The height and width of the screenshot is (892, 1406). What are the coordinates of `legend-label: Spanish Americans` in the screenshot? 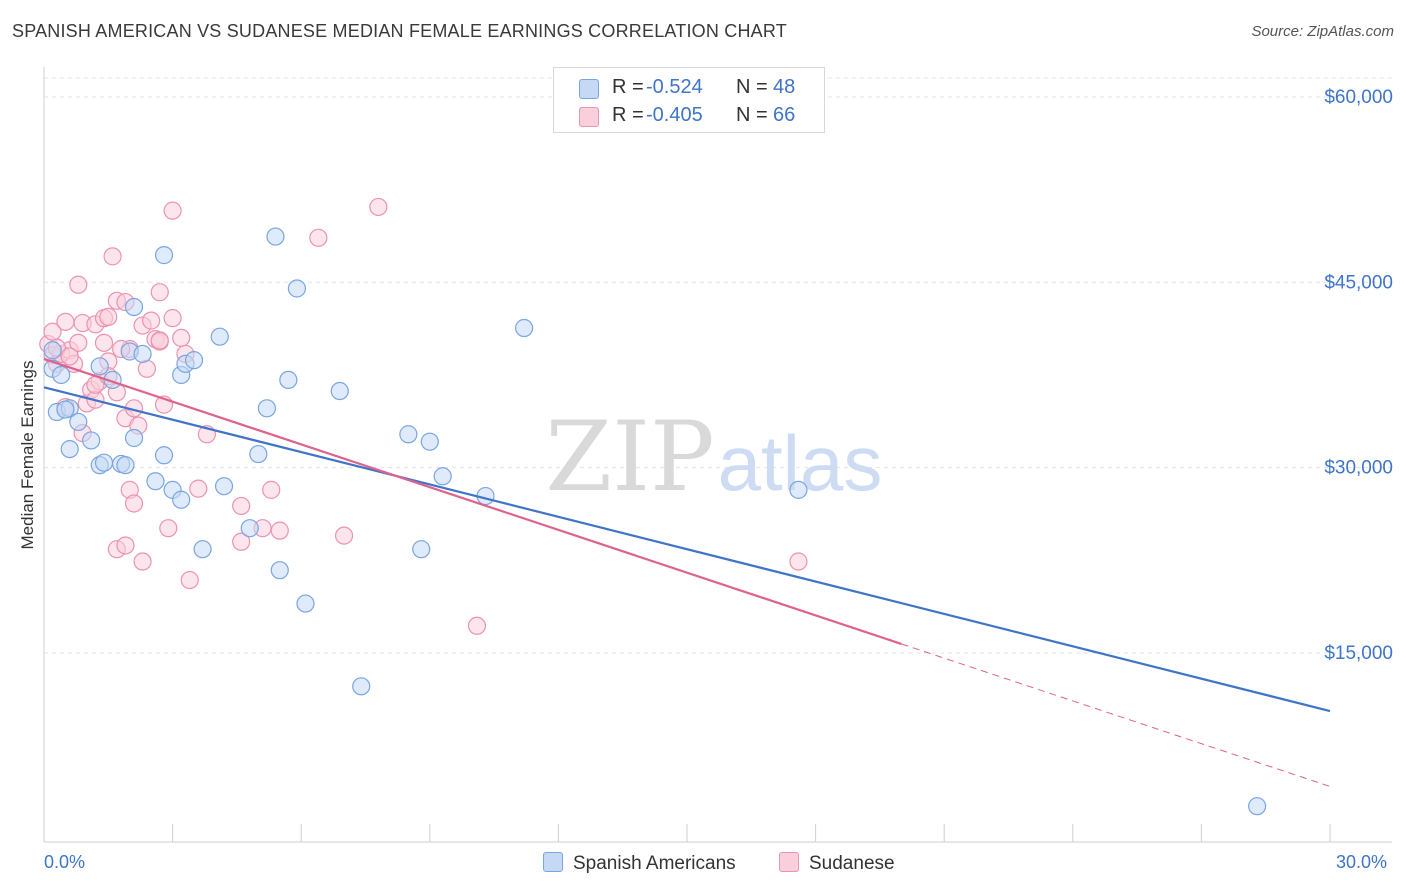 It's located at (654, 863).